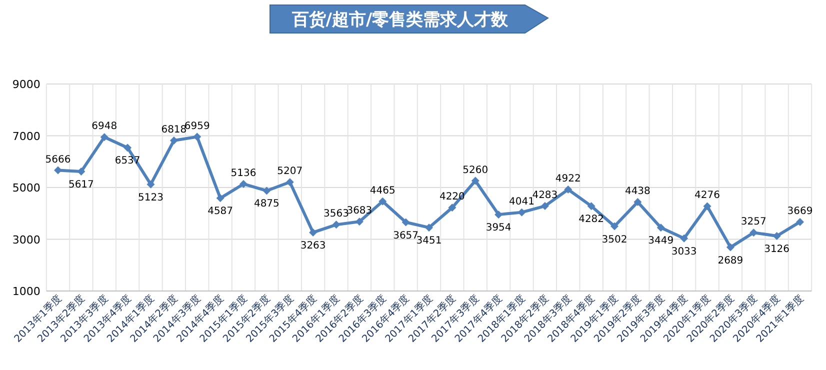  I want to click on y-tick-label: 3000, so click(26, 239).